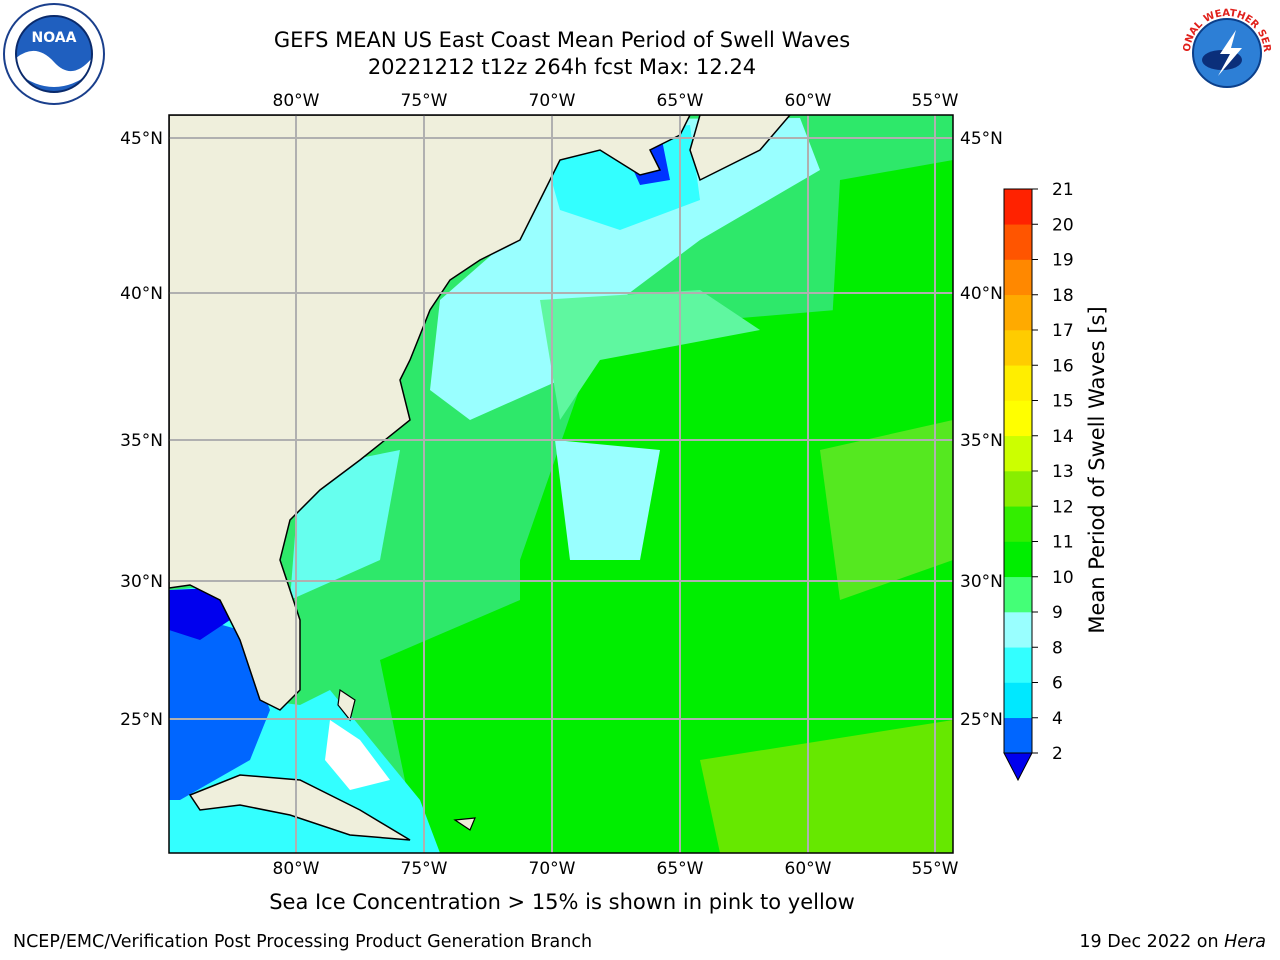  What do you see at coordinates (54, 54) in the screenshot?
I see `noaa-logo-icon: NOAA` at bounding box center [54, 54].